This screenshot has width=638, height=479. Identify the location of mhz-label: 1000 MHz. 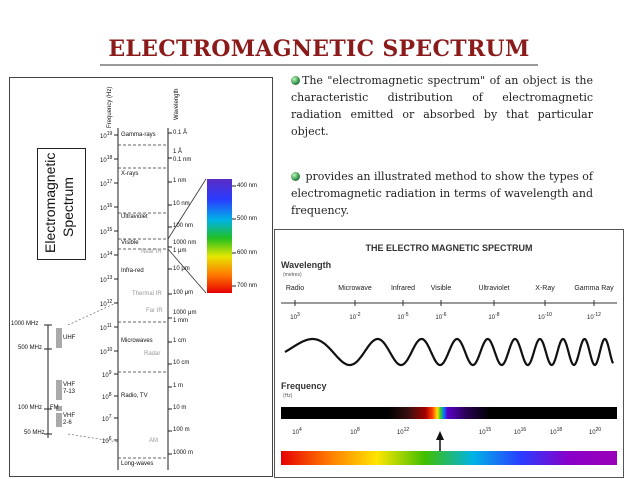
(25, 324).